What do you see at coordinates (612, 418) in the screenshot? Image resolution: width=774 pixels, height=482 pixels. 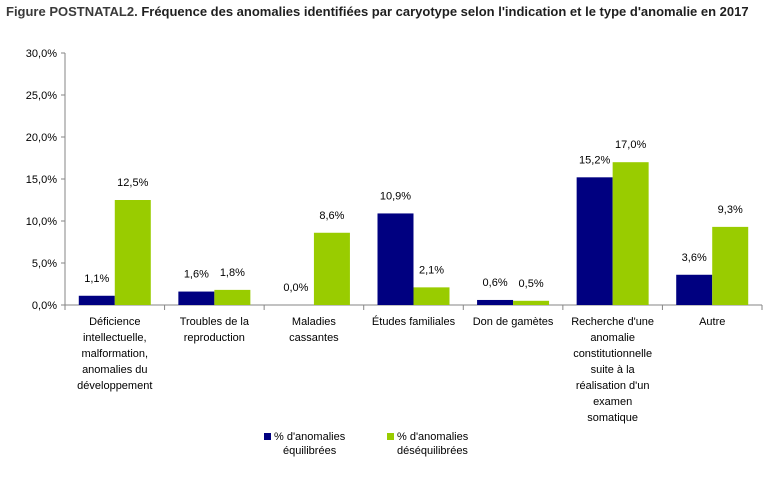 I see `x-tick-label: somatique` at bounding box center [612, 418].